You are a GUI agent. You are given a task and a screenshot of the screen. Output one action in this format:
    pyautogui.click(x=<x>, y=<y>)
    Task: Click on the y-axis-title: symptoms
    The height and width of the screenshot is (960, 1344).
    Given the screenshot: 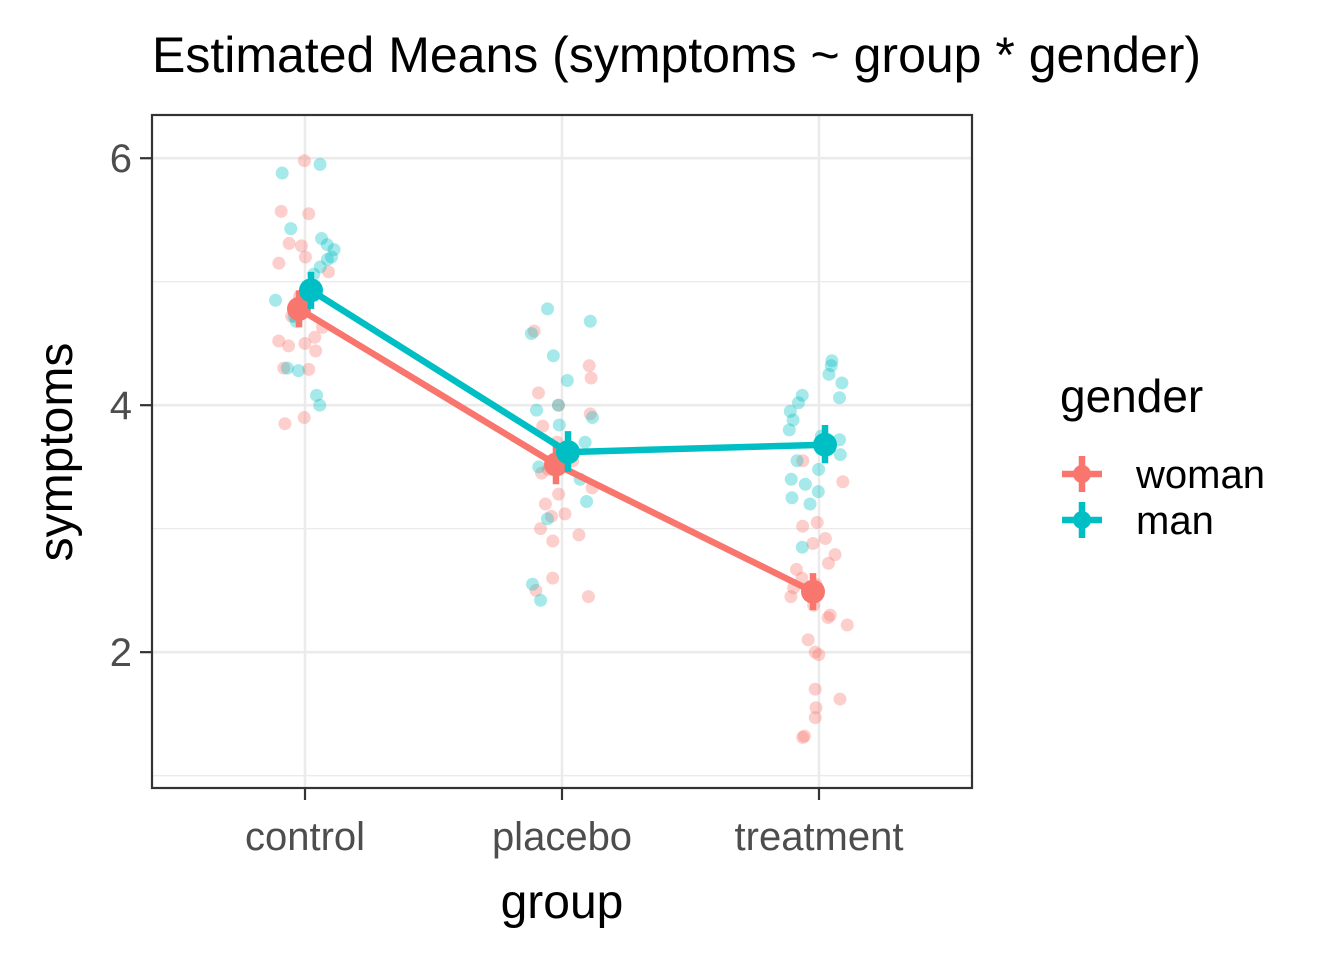 What is the action you would take?
    pyautogui.click(x=56, y=452)
    